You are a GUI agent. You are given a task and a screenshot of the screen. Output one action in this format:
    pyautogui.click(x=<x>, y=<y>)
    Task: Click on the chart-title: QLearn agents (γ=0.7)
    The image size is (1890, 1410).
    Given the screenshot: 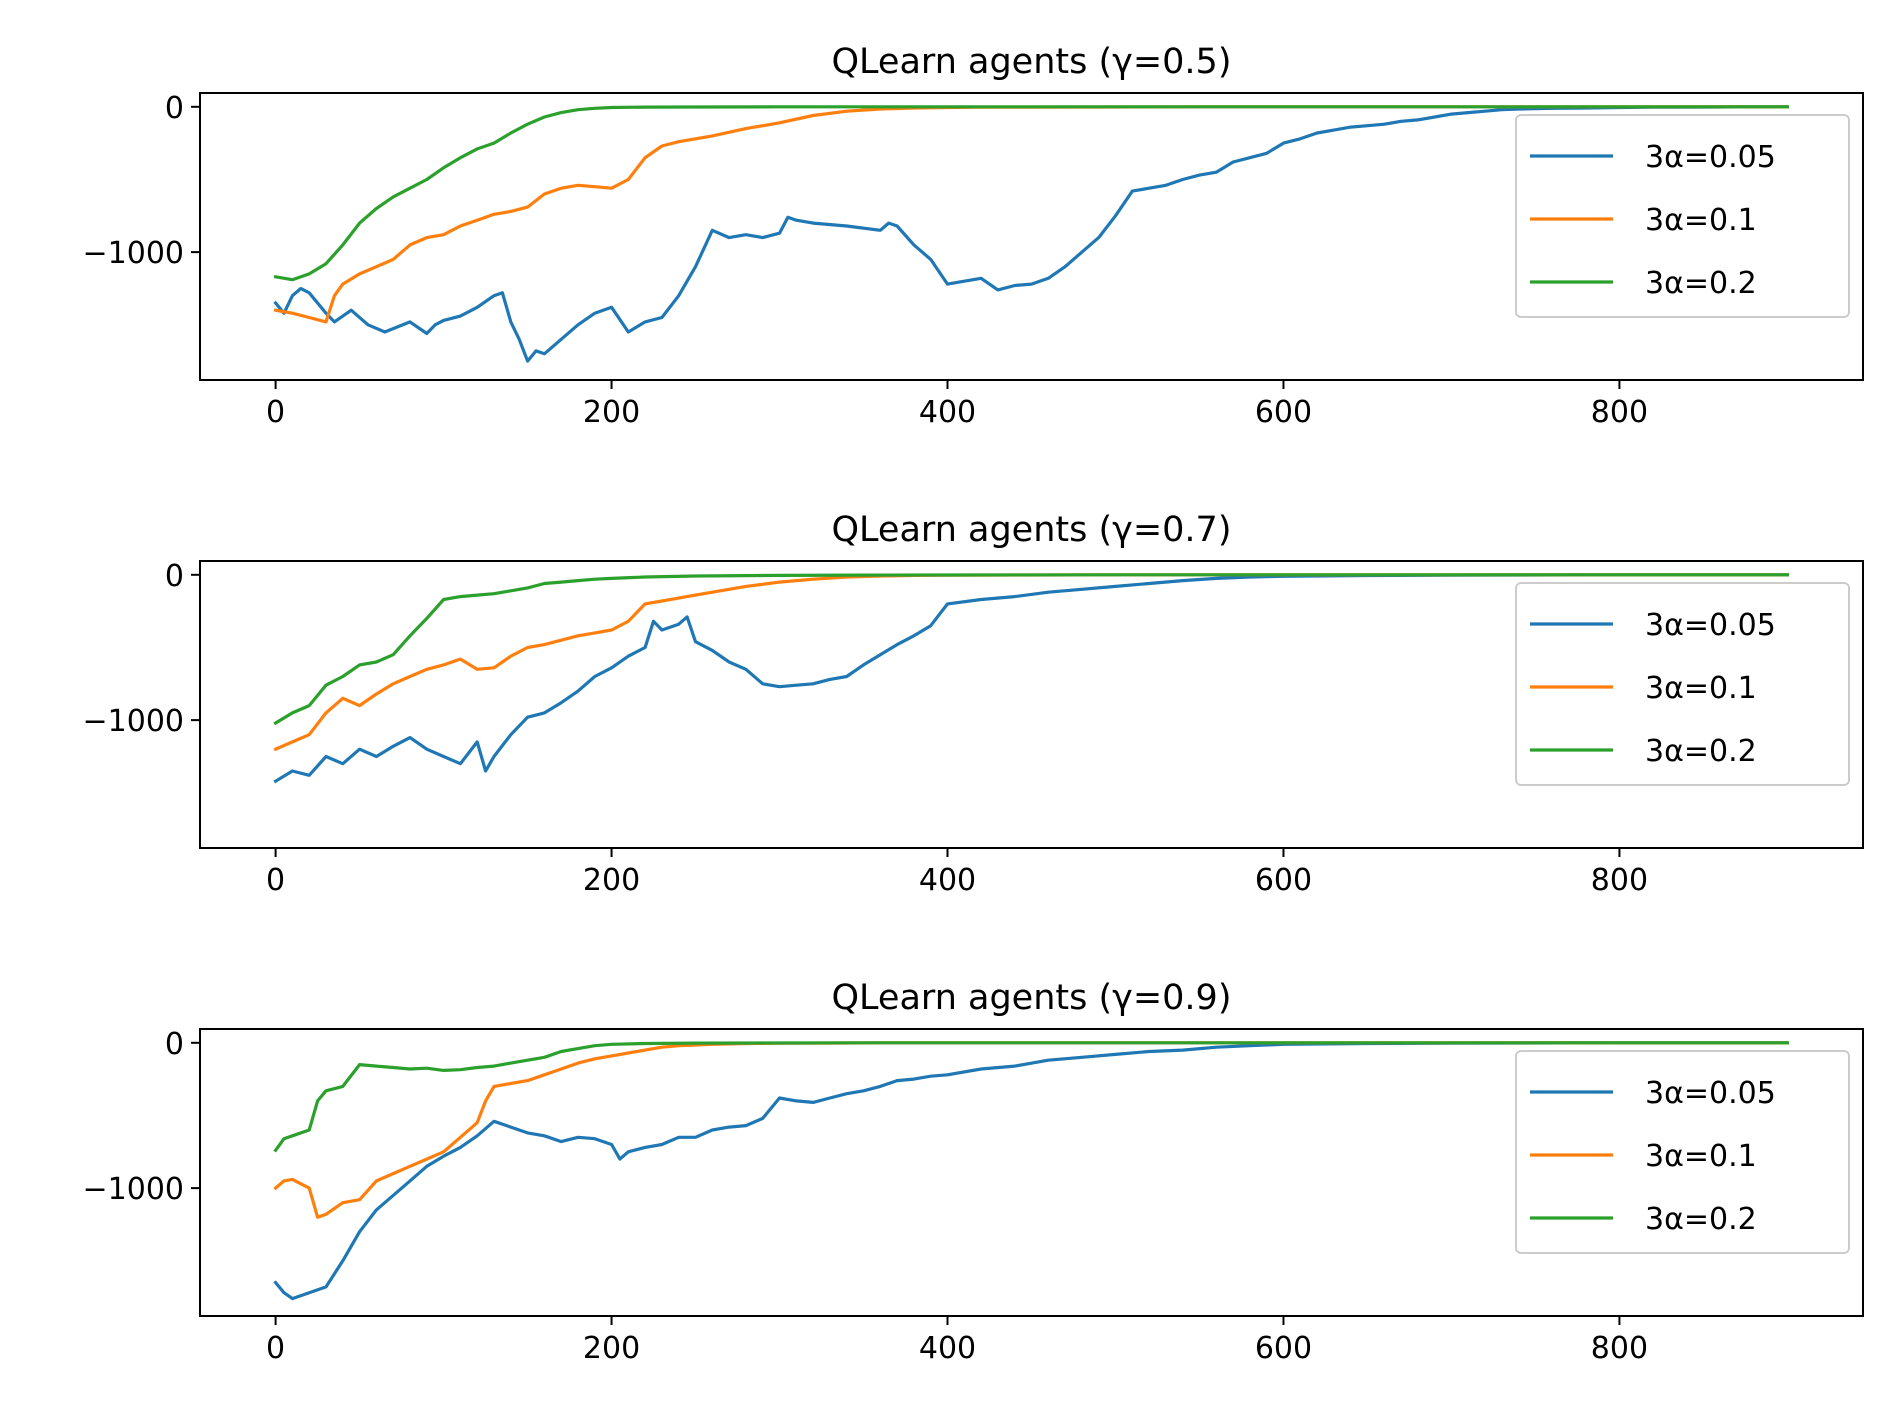 What is the action you would take?
    pyautogui.click(x=1032, y=530)
    